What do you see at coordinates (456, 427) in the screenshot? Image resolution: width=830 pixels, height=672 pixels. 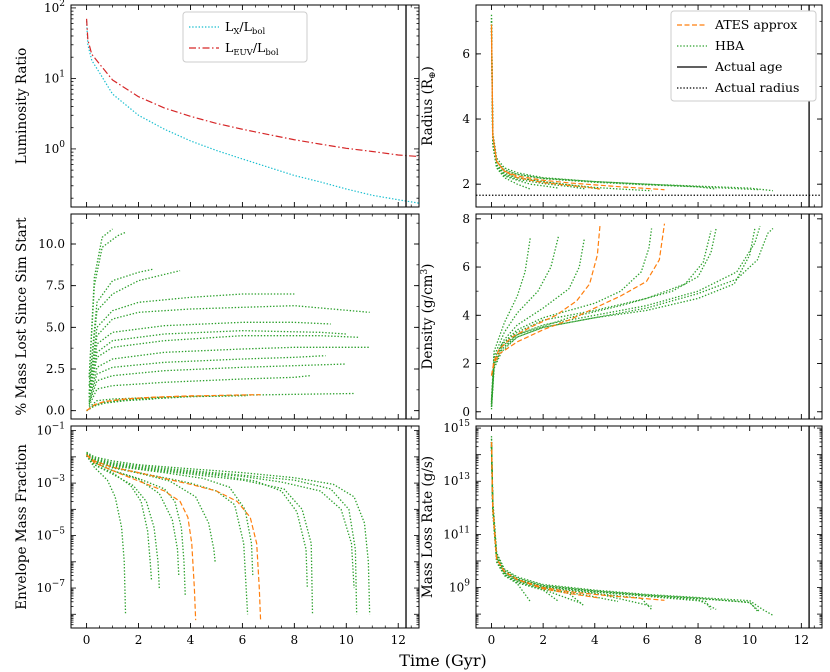 I see `y-tick-label: 10¹⁵` at bounding box center [456, 427].